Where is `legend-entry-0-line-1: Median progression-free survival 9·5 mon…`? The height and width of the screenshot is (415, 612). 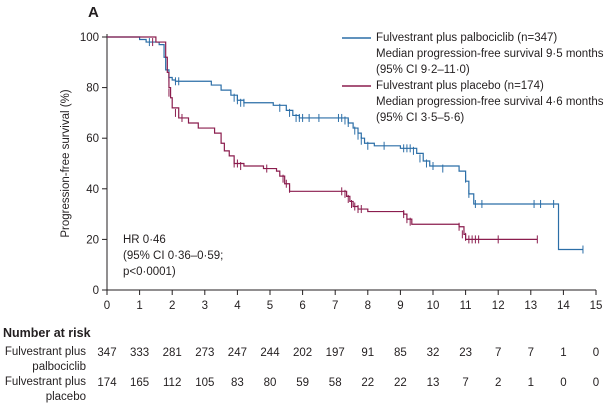 legend-entry-0-line-1: Median progression-free survival 9·5 mon… is located at coordinates (490, 54).